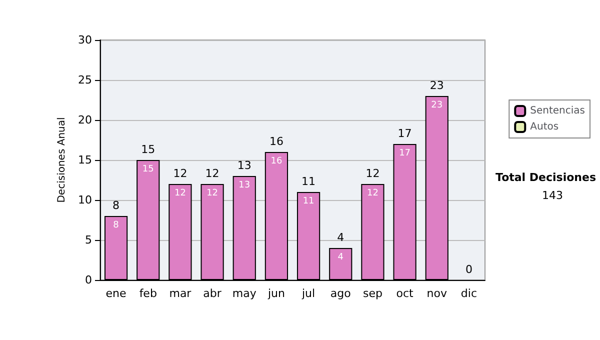 This screenshot has width=600, height=340. I want to click on total-label: 16, so click(276, 141).